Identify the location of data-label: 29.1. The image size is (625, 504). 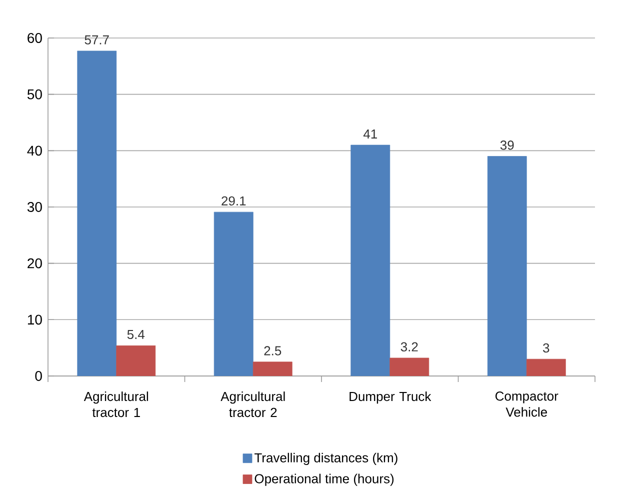
(234, 201).